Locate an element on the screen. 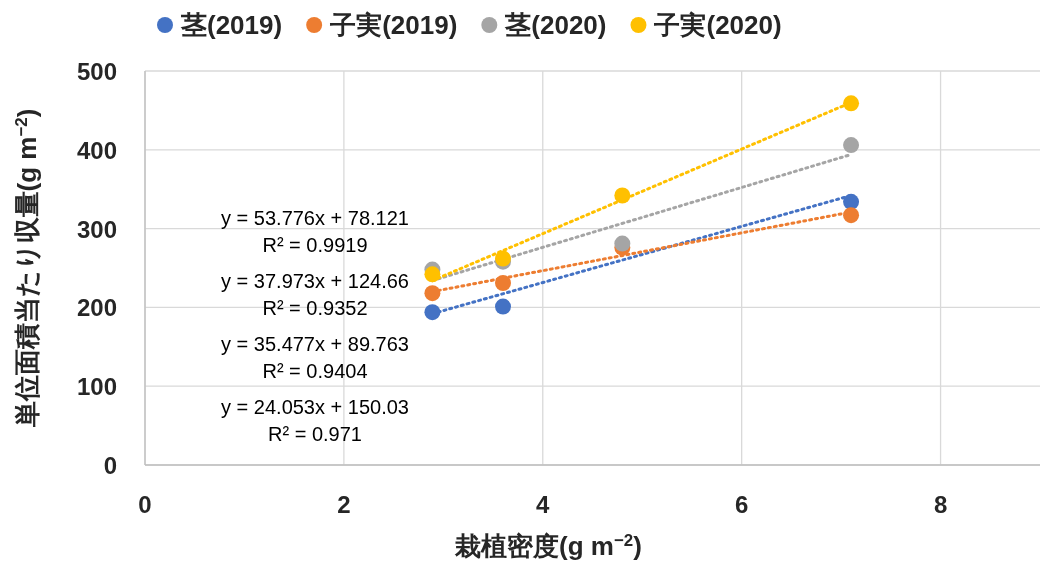 The height and width of the screenshot is (563, 1045). y-tick-label: 0 is located at coordinates (110, 465).